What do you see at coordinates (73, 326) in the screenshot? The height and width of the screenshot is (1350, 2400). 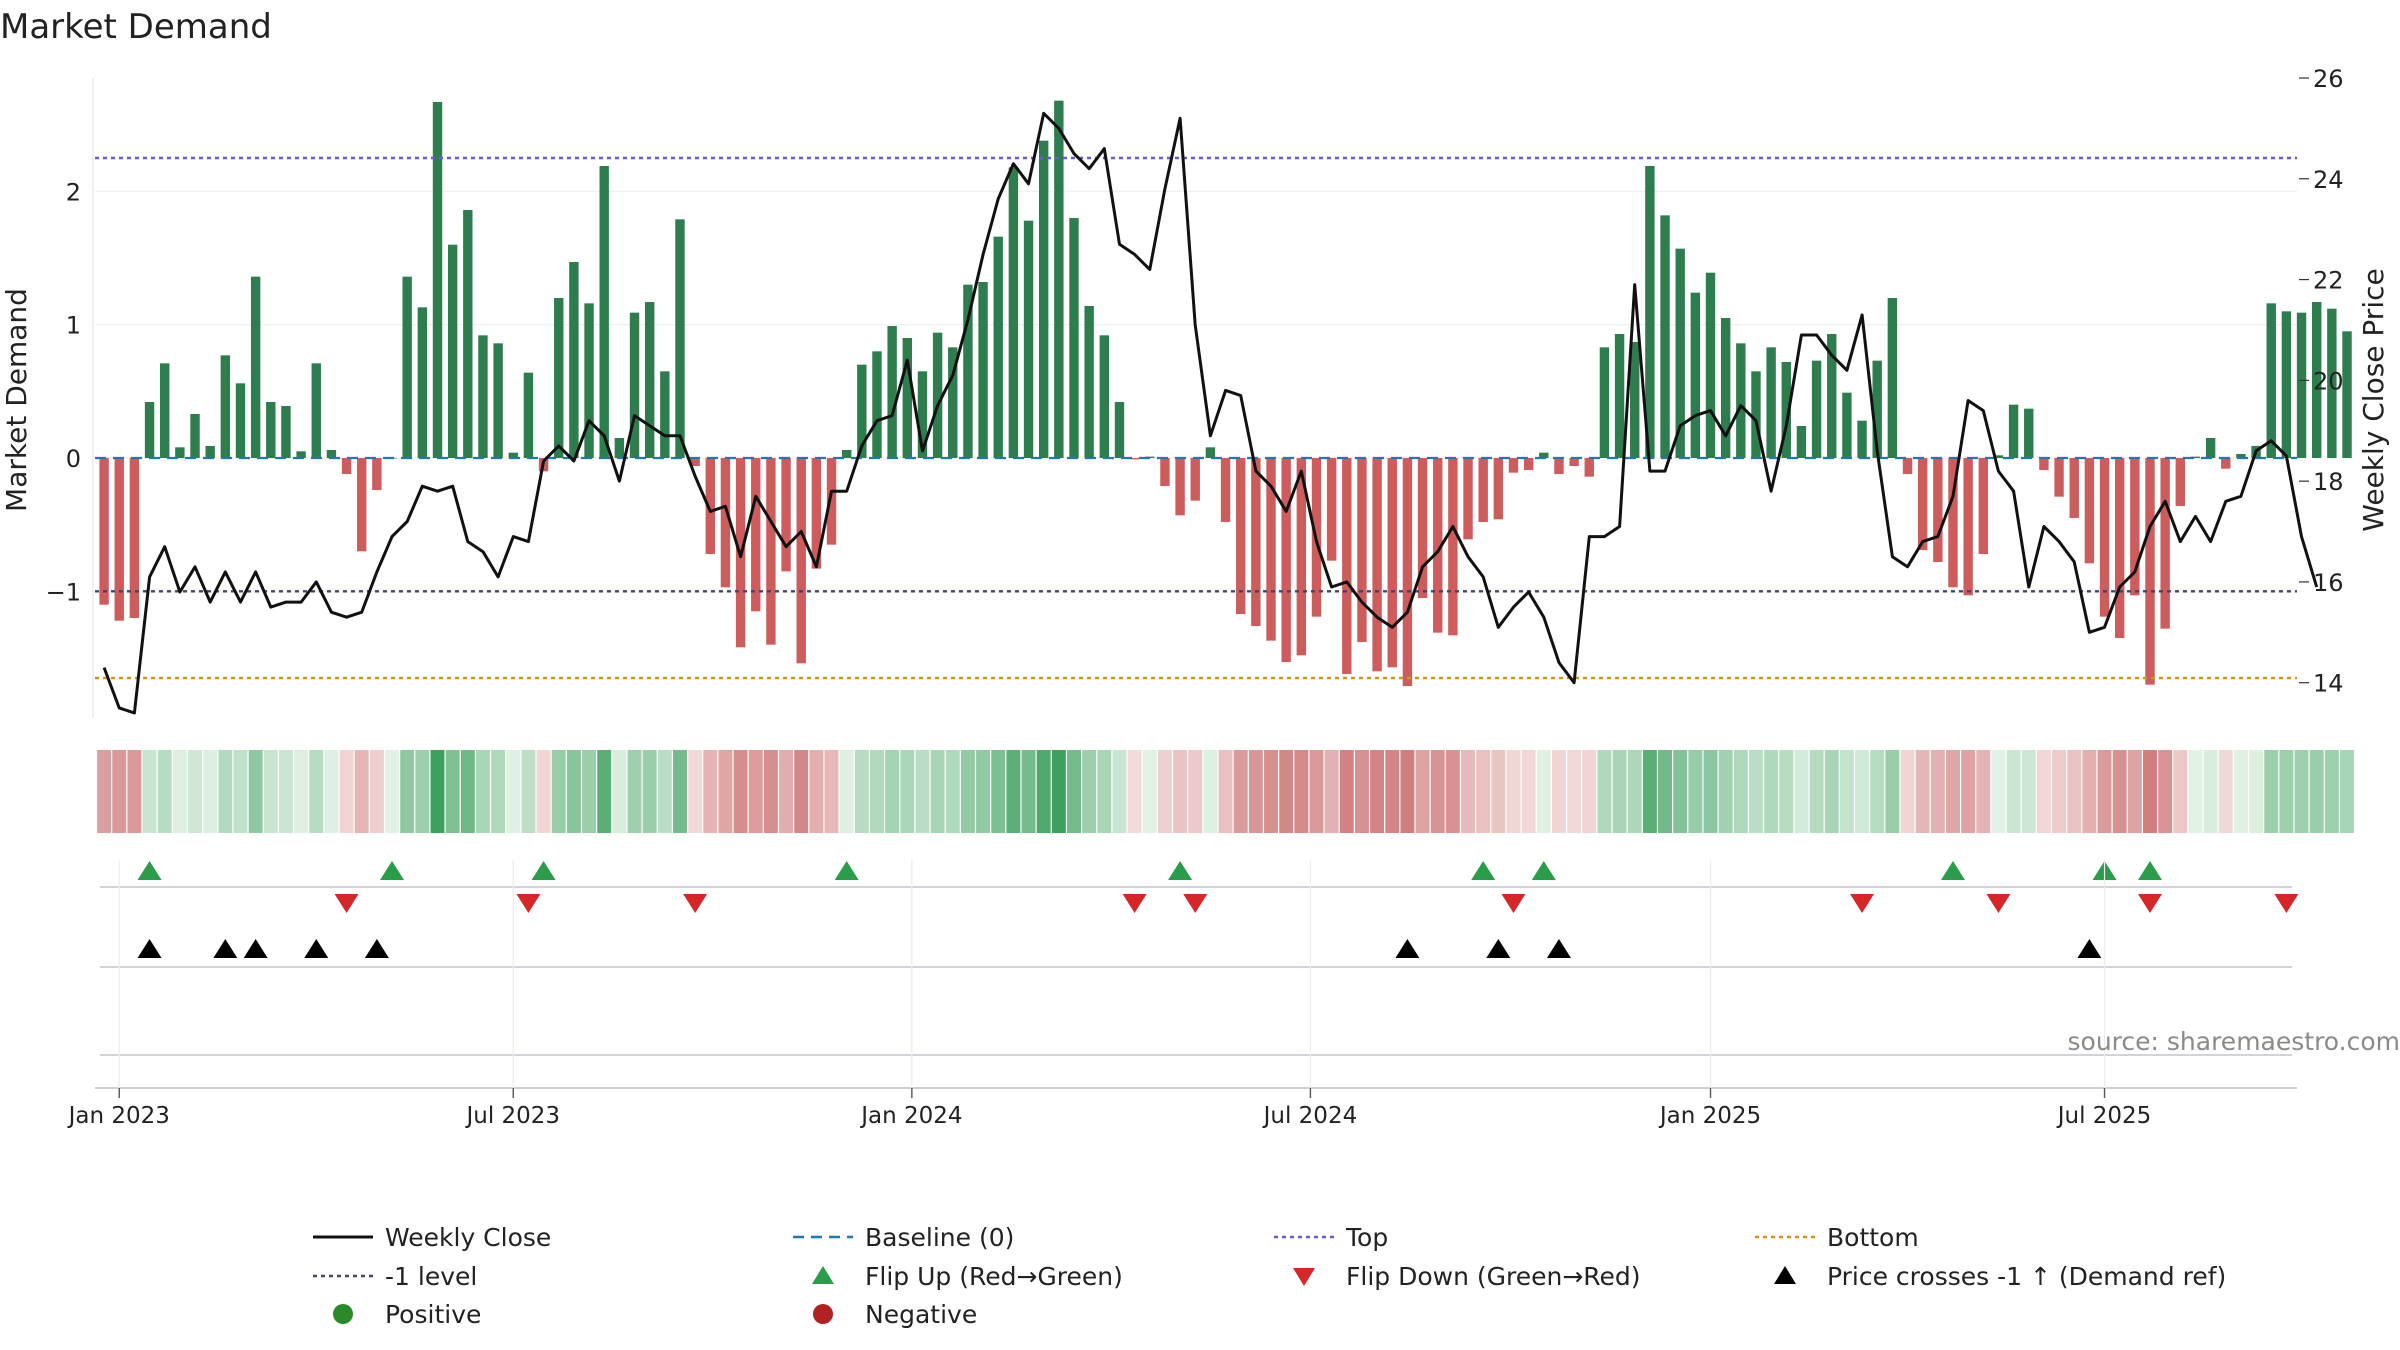 I see `left-tick-label: 1` at bounding box center [73, 326].